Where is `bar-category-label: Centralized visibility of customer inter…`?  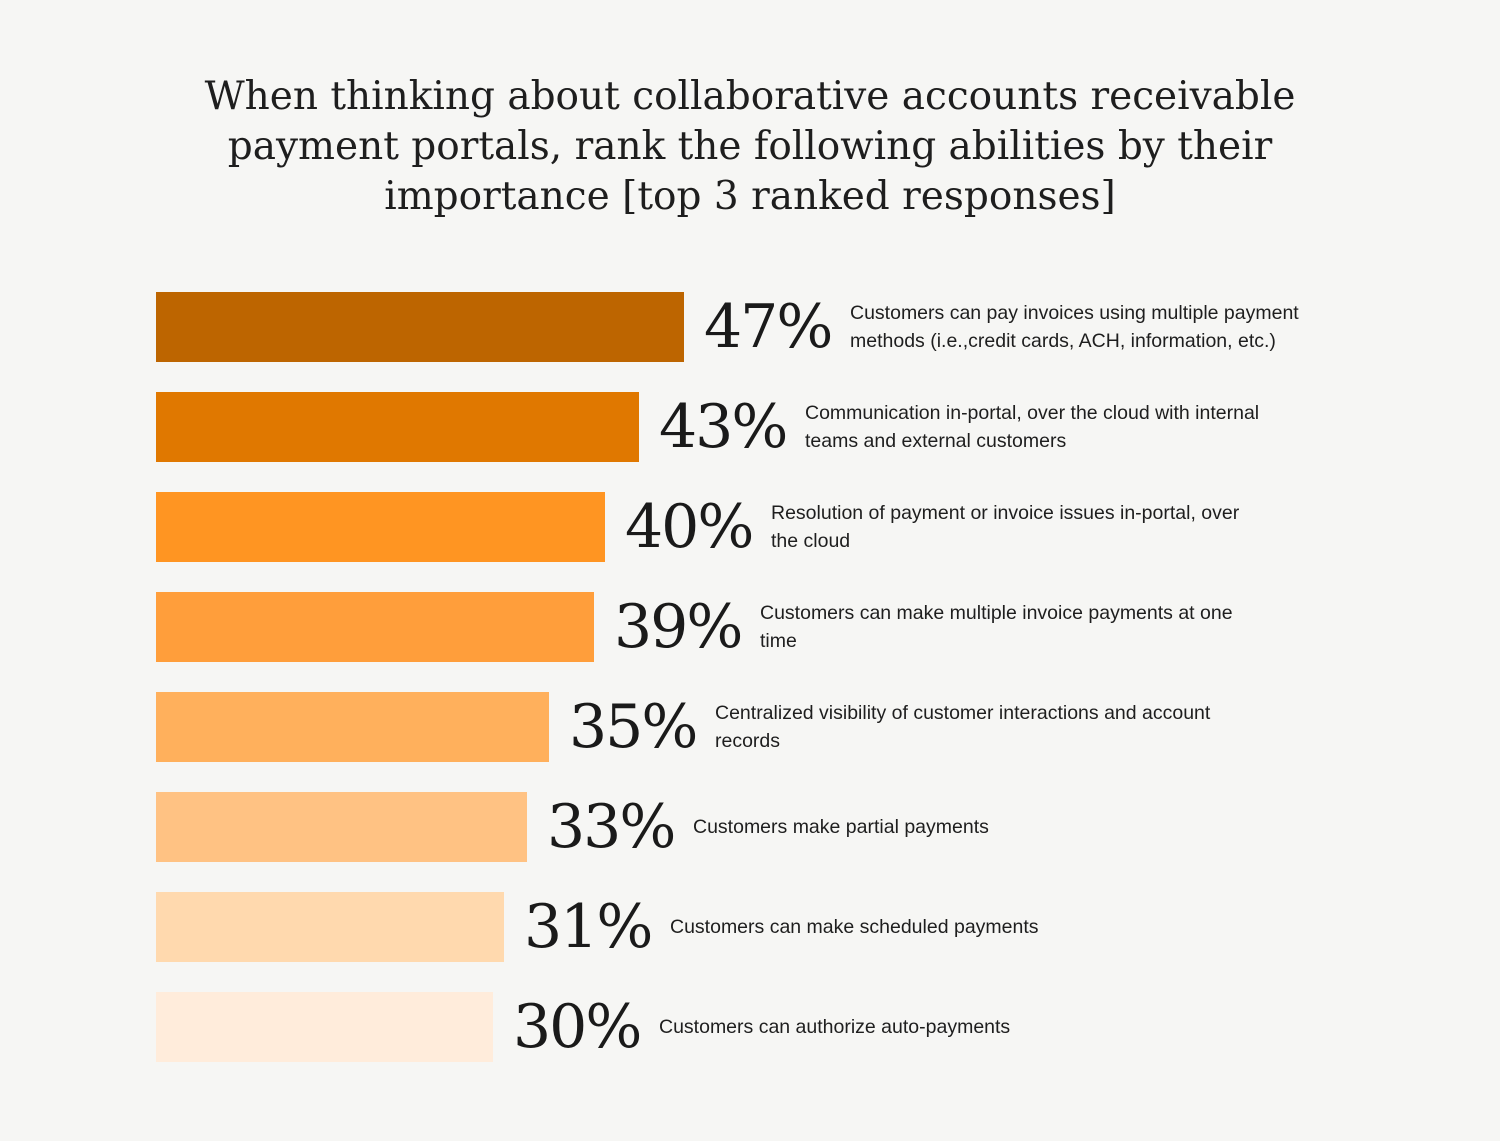
bar-category-label: Centralized visibility of customer inter… is located at coordinates (963, 727).